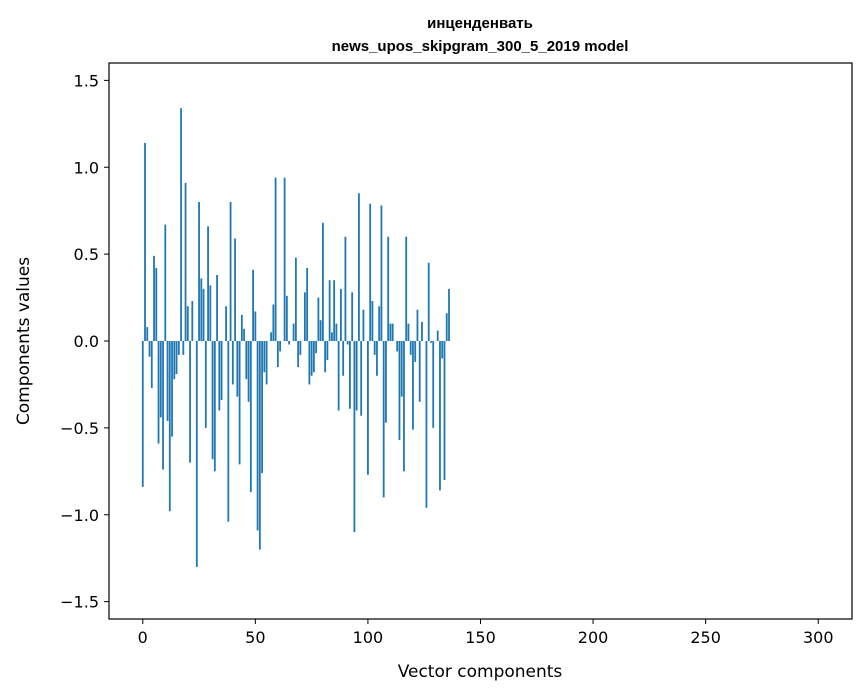 The height and width of the screenshot is (696, 867). I want to click on y-tick-label: −0.5, so click(79, 428).